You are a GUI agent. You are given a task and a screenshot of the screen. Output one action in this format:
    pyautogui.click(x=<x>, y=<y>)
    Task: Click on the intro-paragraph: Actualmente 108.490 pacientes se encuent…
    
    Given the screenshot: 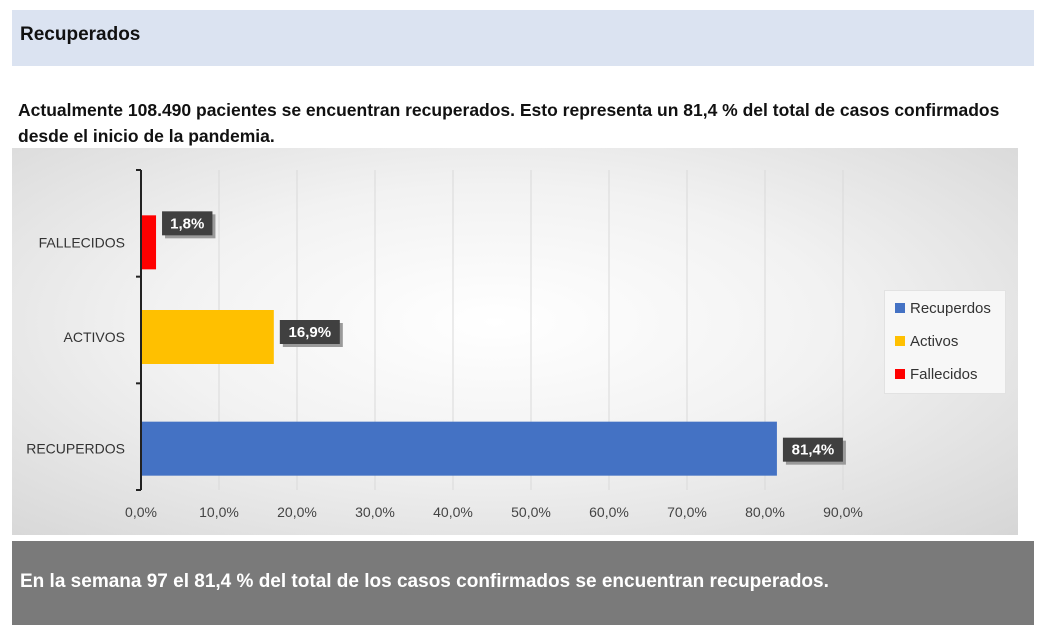 What is the action you would take?
    pyautogui.click(x=509, y=123)
    